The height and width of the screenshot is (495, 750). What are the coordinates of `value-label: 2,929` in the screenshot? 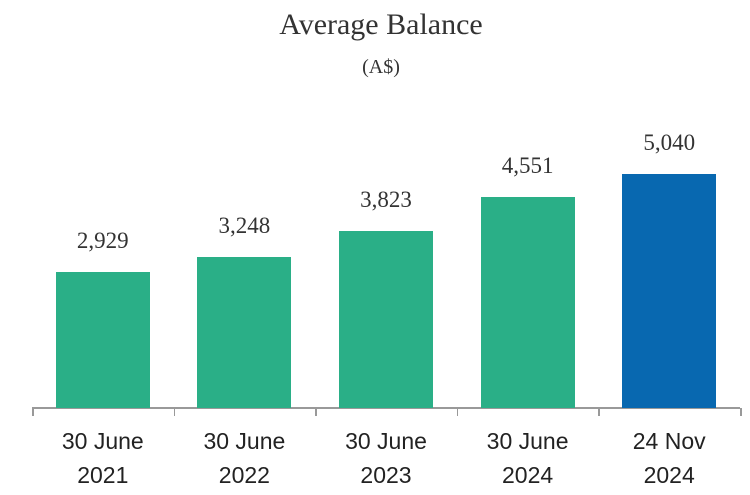 It's located at (102, 240).